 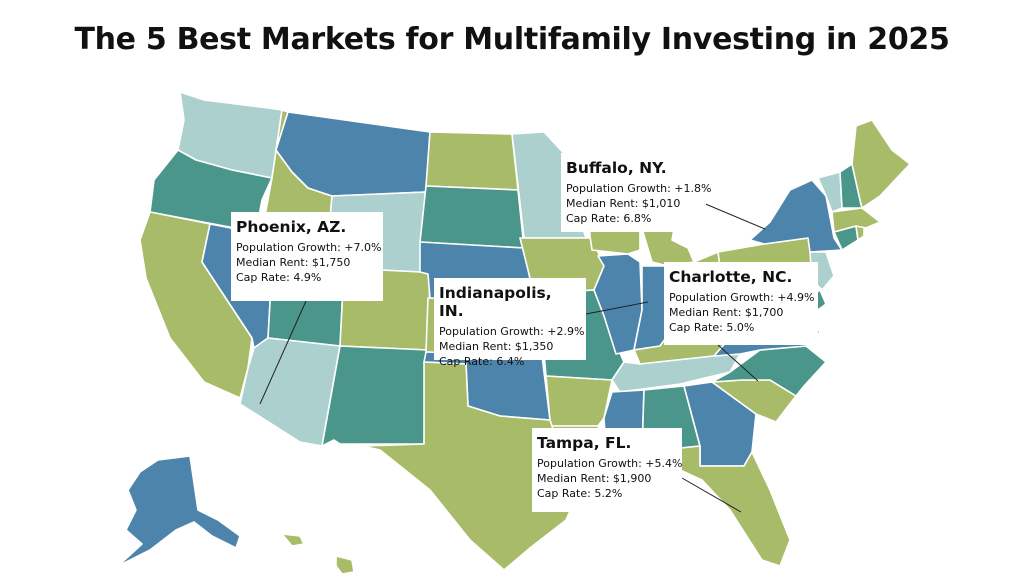 What do you see at coordinates (881, 164) in the screenshot?
I see `state-maine` at bounding box center [881, 164].